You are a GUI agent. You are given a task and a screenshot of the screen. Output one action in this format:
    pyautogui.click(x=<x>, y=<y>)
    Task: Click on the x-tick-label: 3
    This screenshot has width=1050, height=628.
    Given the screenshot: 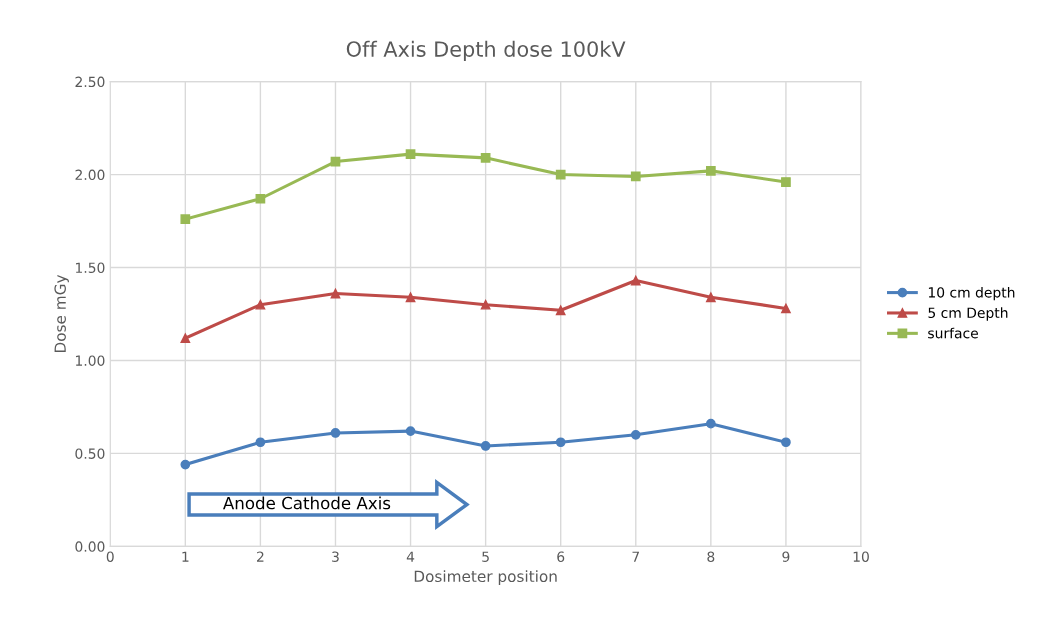 What is the action you would take?
    pyautogui.click(x=335, y=556)
    